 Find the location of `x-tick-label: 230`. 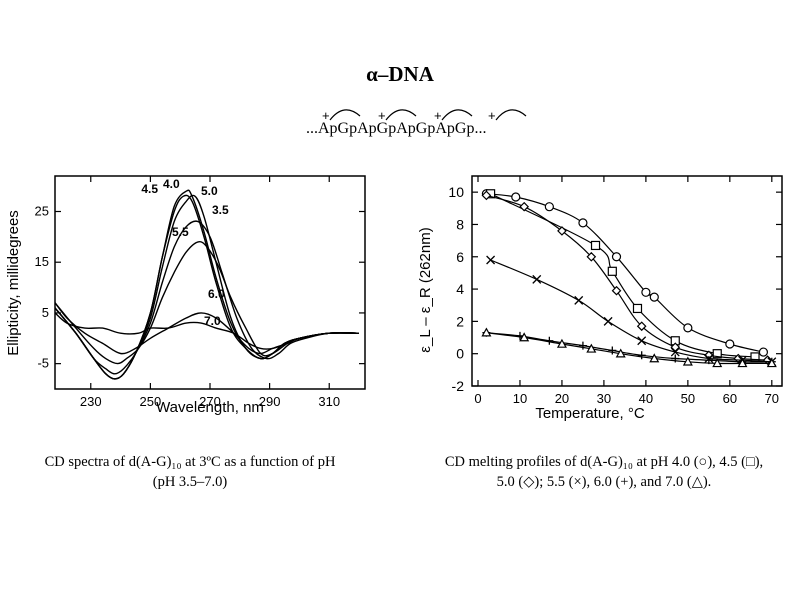

x-tick-label: 230 is located at coordinates (91, 401).